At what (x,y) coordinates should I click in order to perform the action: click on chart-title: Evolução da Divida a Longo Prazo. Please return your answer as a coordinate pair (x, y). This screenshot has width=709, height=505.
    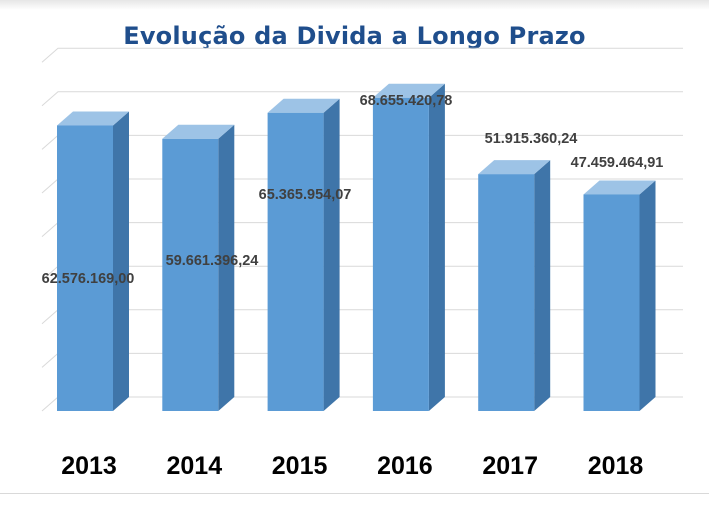
    Looking at the image, I should click on (354, 36).